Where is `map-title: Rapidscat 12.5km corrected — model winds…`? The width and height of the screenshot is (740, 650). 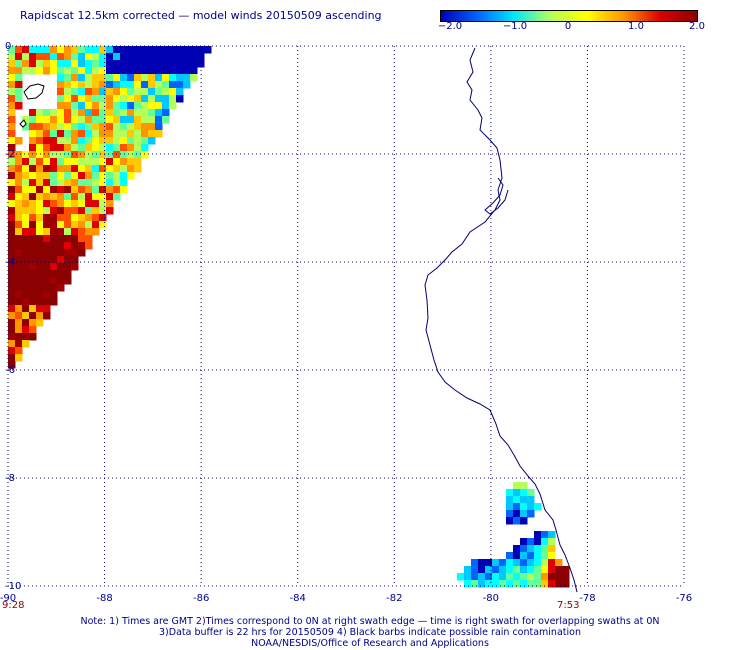
map-title: Rapidscat 12.5km corrected — model winds… is located at coordinates (201, 15).